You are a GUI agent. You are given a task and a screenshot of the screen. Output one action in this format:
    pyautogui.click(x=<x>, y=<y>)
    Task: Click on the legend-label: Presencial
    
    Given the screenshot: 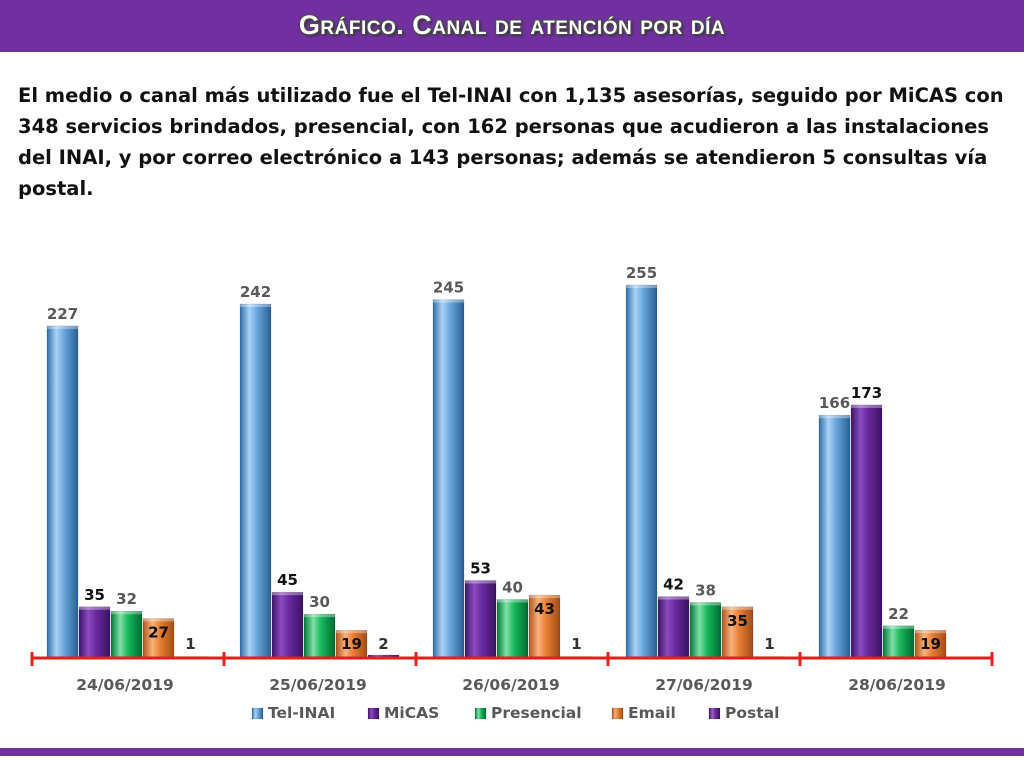 What is the action you would take?
    pyautogui.click(x=536, y=713)
    